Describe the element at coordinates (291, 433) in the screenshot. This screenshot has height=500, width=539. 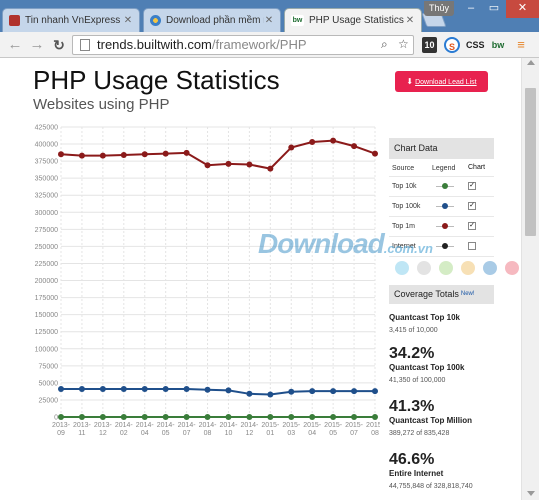
I see `x-tick-label: 03` at that location.